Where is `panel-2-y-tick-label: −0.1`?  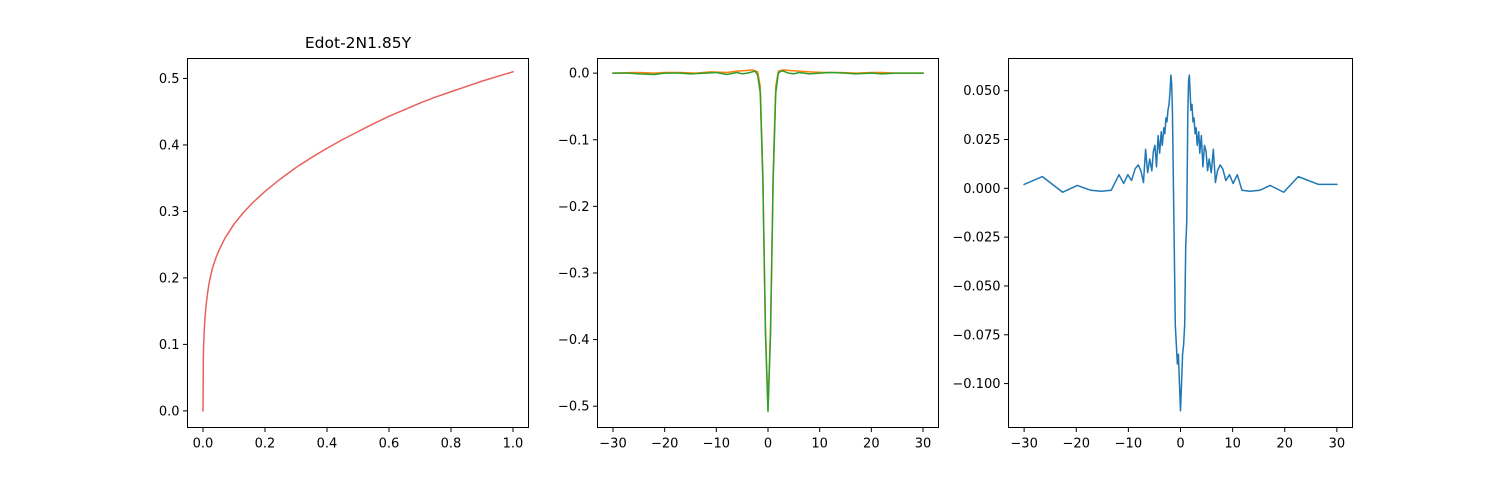
panel-2-y-tick-label: −0.1 is located at coordinates (574, 140).